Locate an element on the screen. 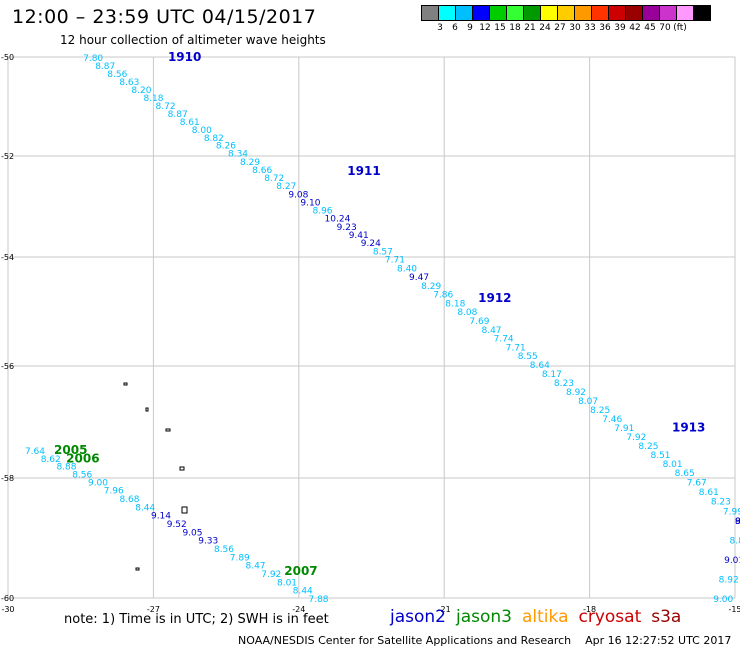 The height and width of the screenshot is (650, 740). color-scale-label: 6 is located at coordinates (455, 28).